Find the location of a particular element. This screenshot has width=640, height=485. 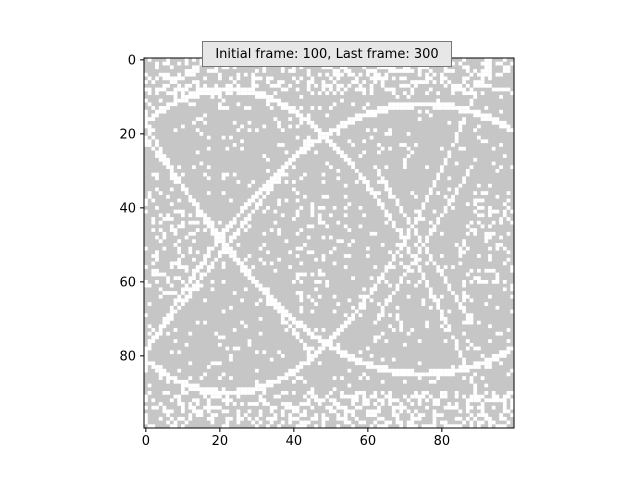

y-tick-label: 60 is located at coordinates (127, 282).